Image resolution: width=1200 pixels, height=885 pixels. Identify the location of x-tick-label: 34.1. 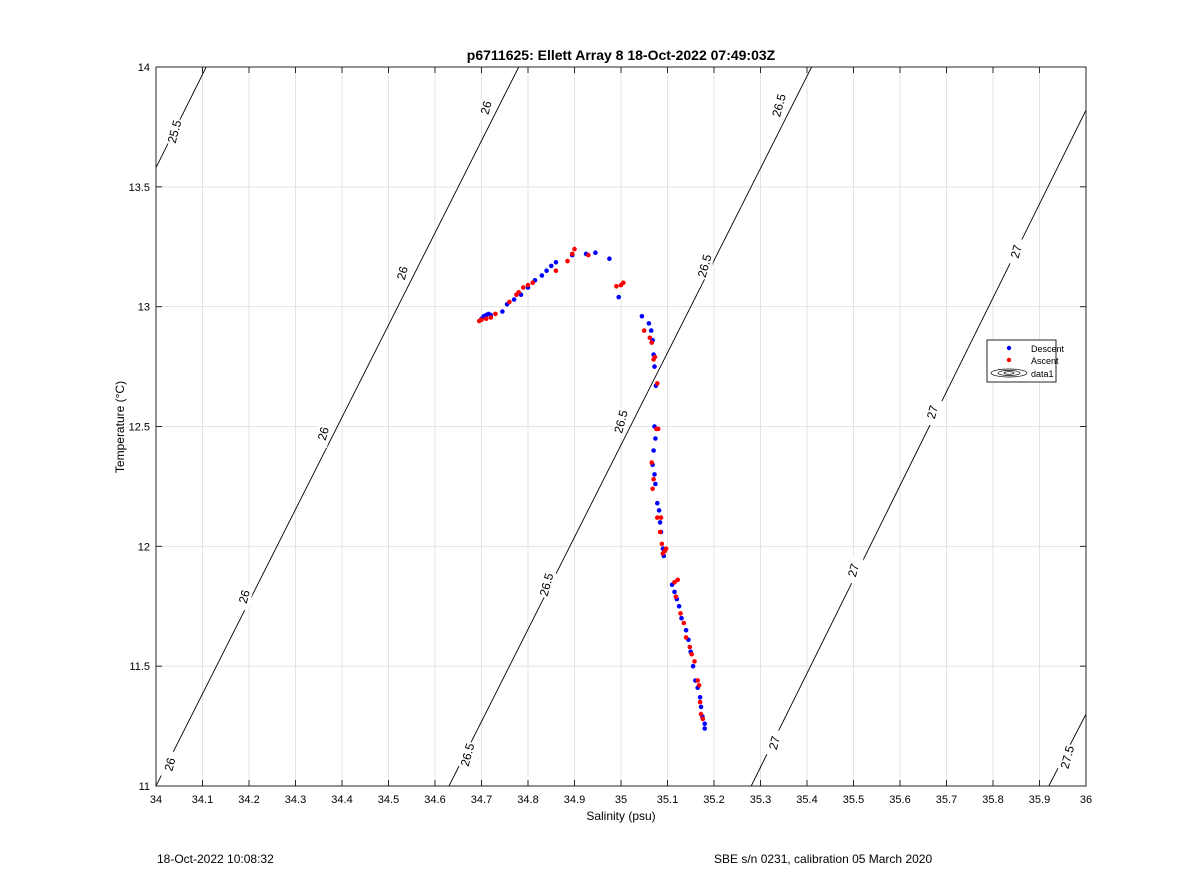
(202, 800).